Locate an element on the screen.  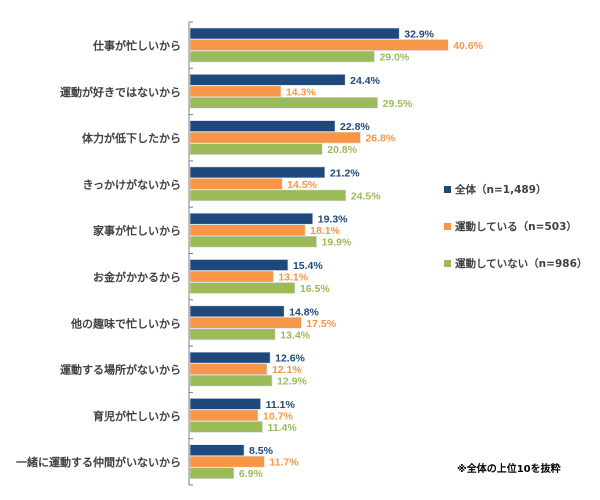
data-label-series-1: 18.1% is located at coordinates (325, 231).